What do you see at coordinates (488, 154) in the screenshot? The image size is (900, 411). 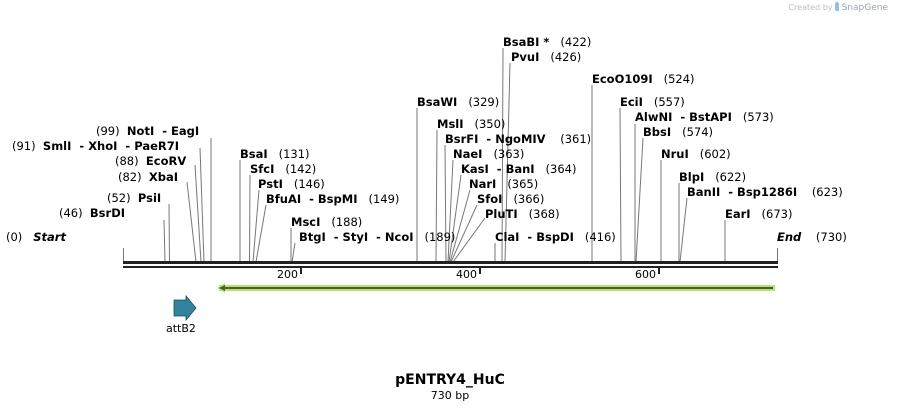 I see `site-naei: NaeI (363)` at bounding box center [488, 154].